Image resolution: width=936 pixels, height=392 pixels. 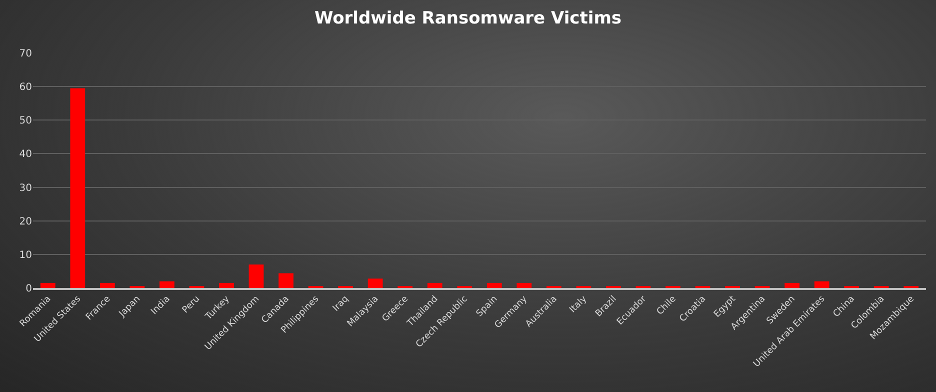 I want to click on y-tick-label: 0, so click(x=29, y=289).